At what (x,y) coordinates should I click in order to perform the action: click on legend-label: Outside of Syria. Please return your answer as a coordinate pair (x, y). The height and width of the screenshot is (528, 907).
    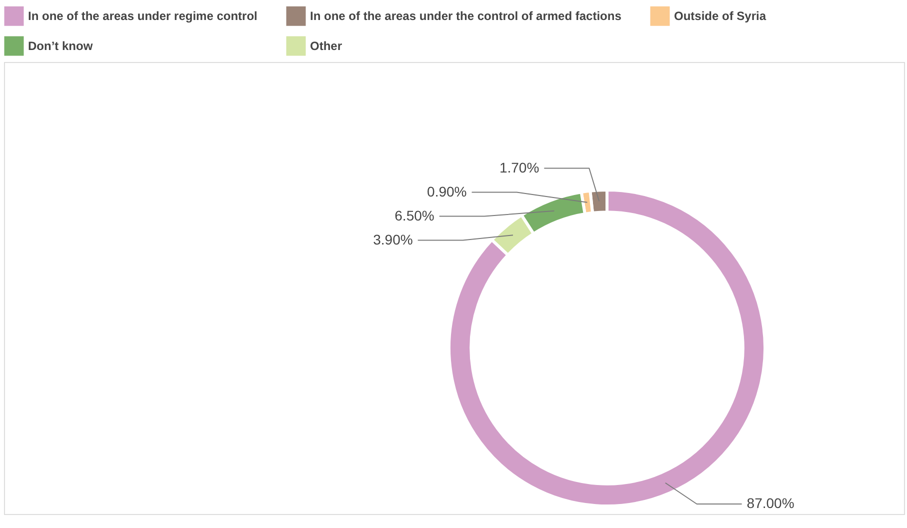
    Looking at the image, I should click on (720, 16).